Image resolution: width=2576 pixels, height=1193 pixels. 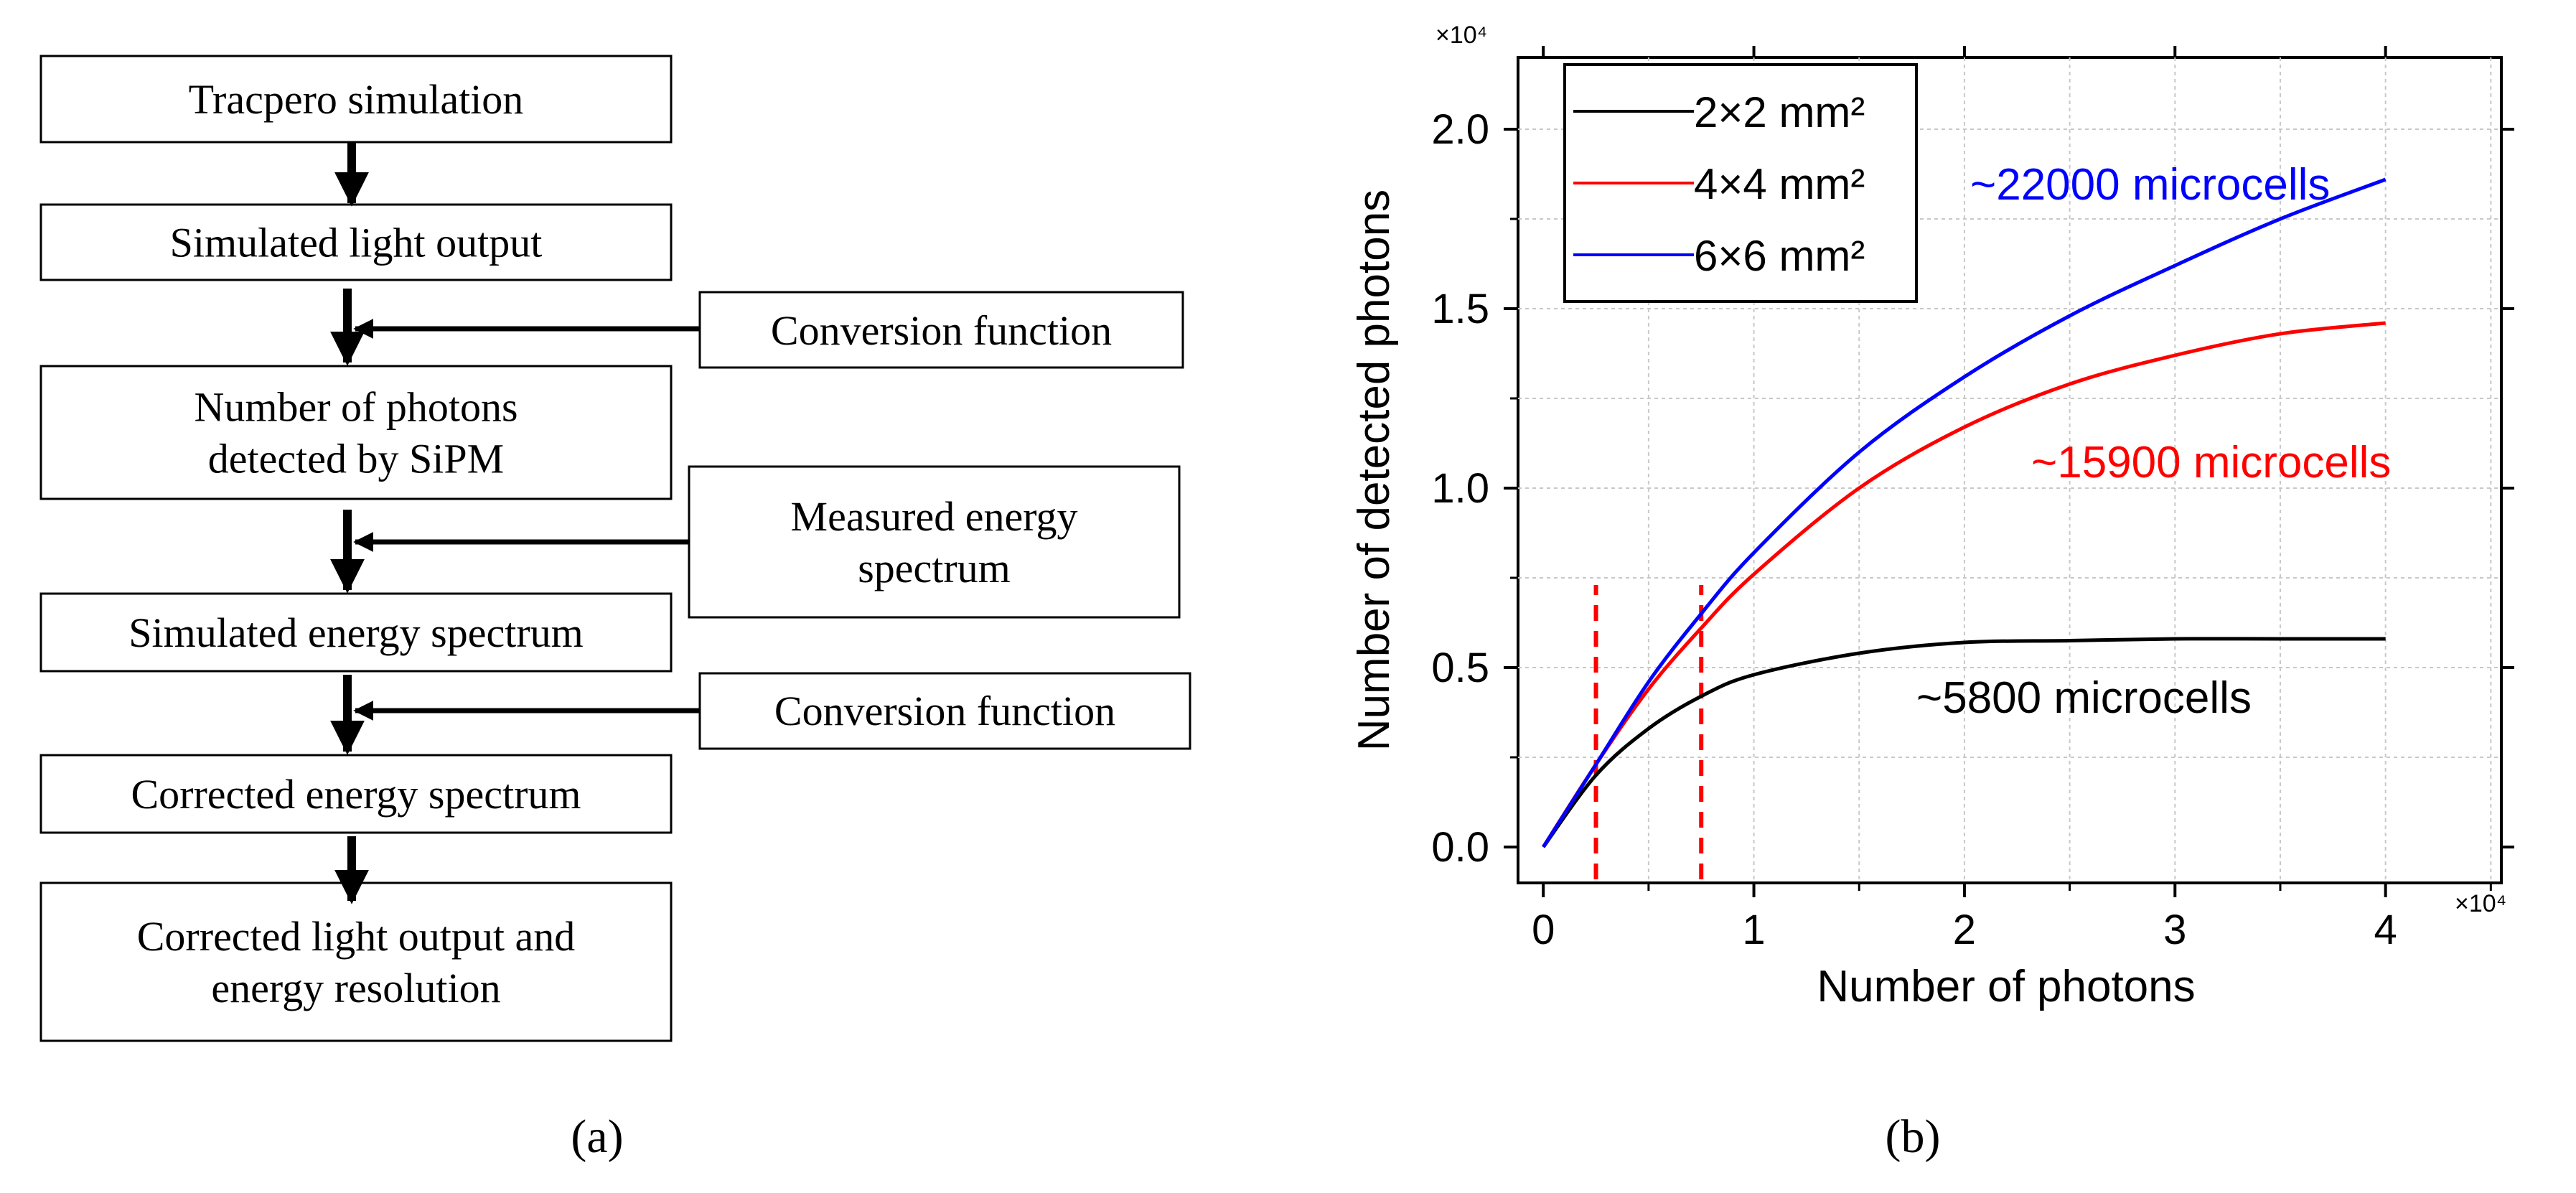 I want to click on x-tick-label: 1, so click(x=1753, y=930).